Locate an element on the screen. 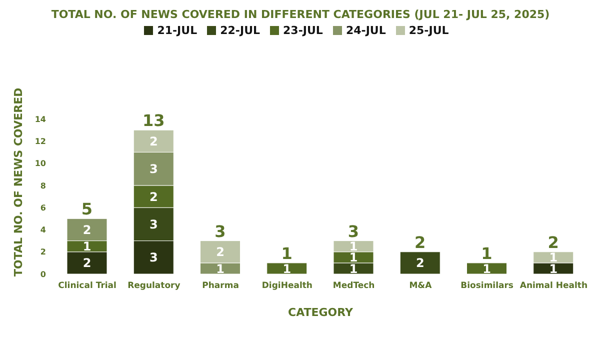 This screenshot has width=601, height=338. x-tick-label: Clinical Trial is located at coordinates (87, 286).